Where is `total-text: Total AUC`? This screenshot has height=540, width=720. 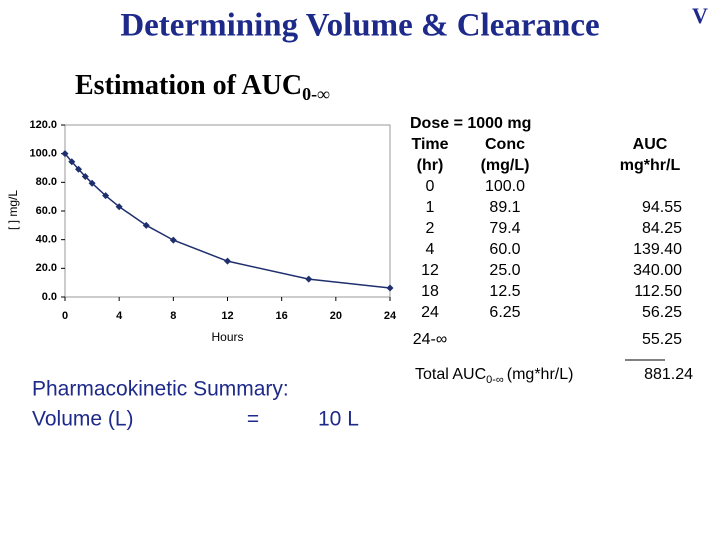 total-text: Total AUC is located at coordinates (450, 374).